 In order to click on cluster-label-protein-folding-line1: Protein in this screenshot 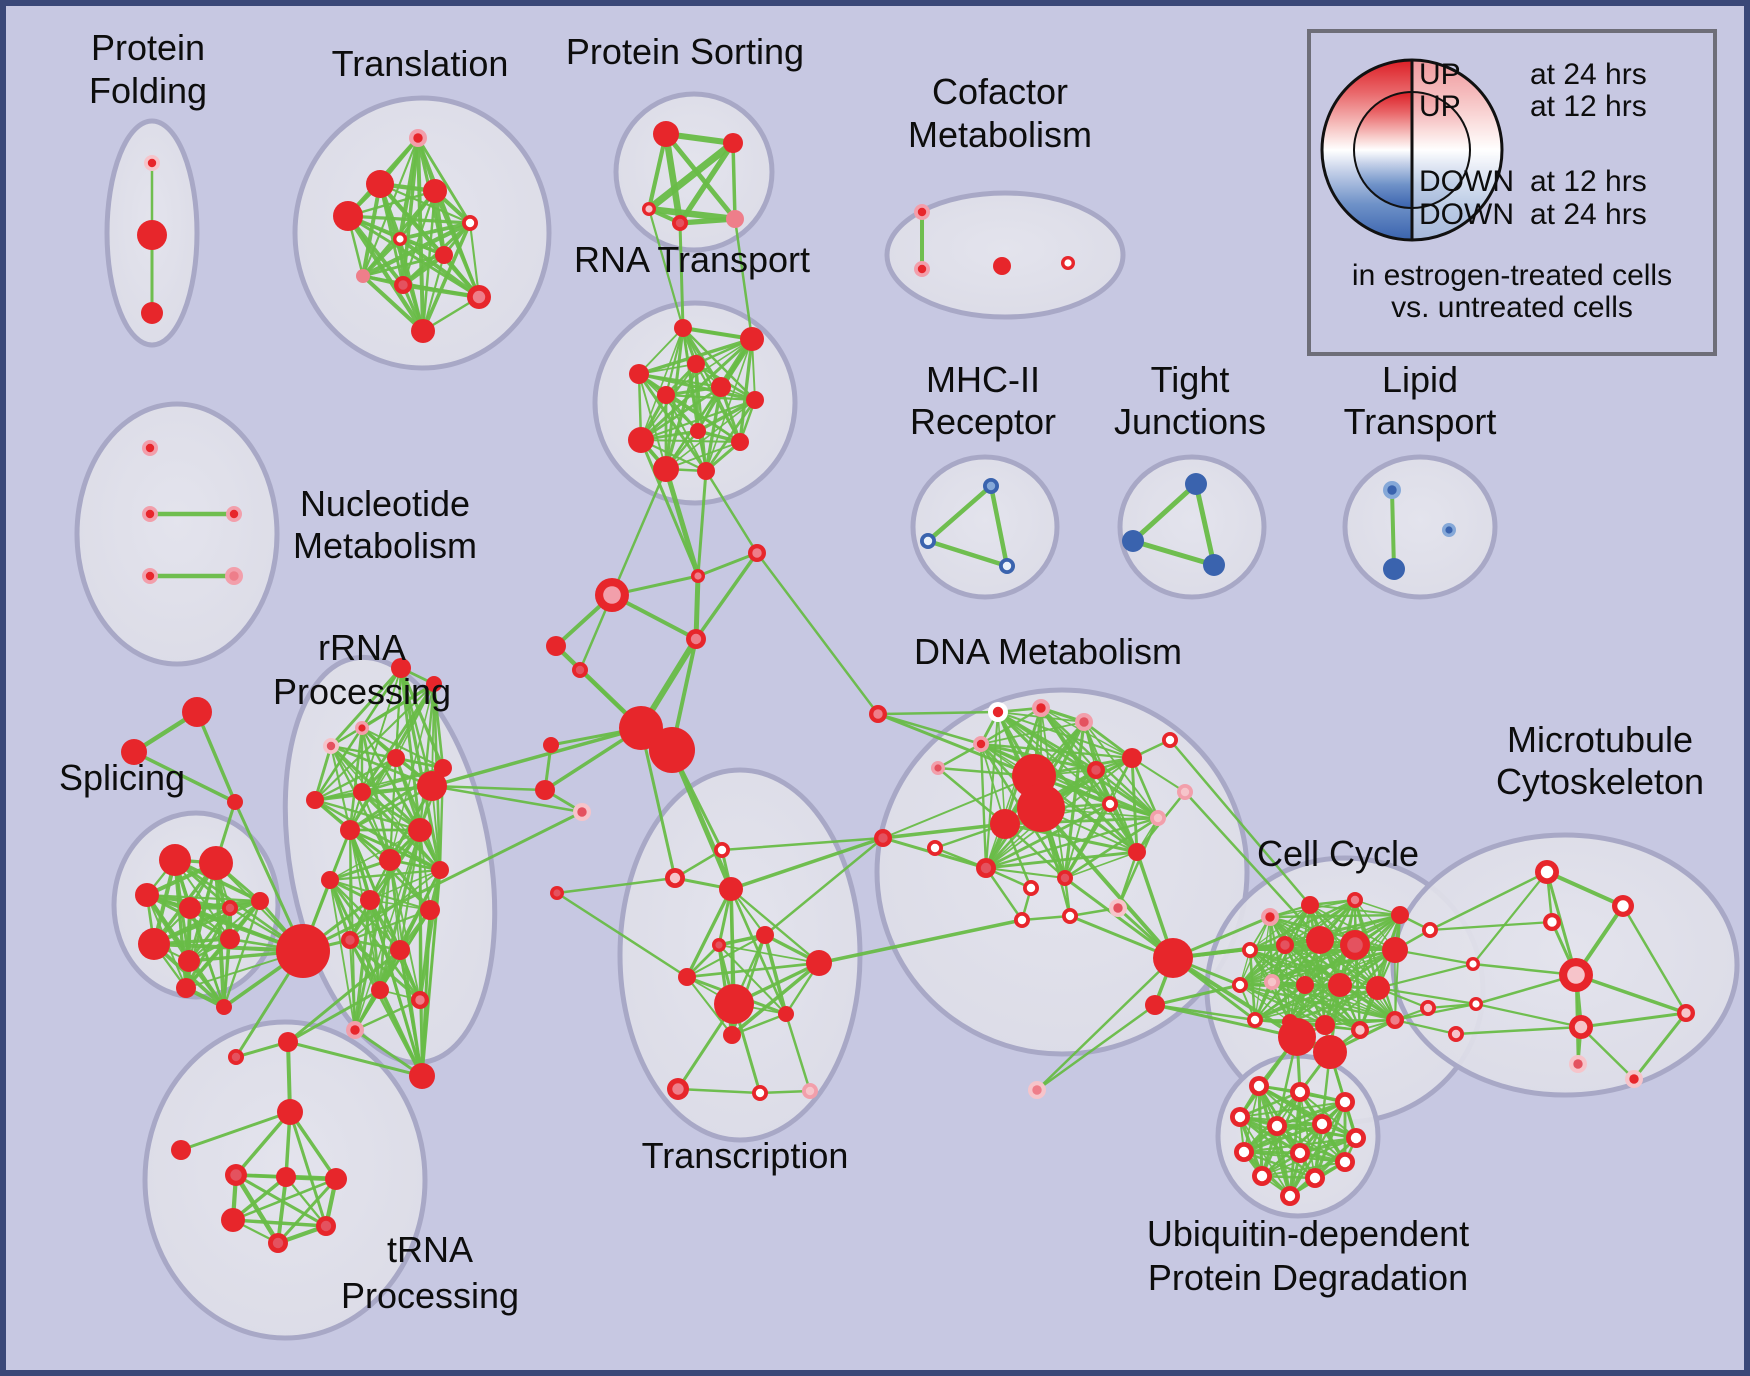, I will do `click(148, 47)`.